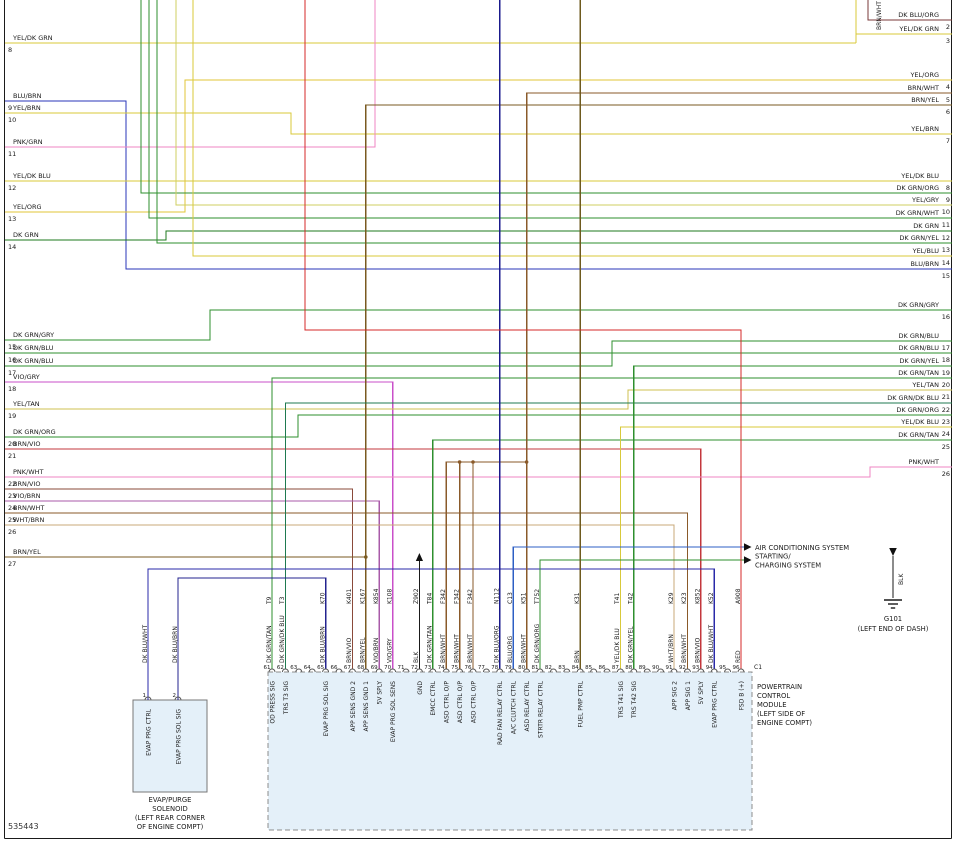  I want to click on pcm-pin-wire-color: DK GRN/YEL, so click(631, 644).